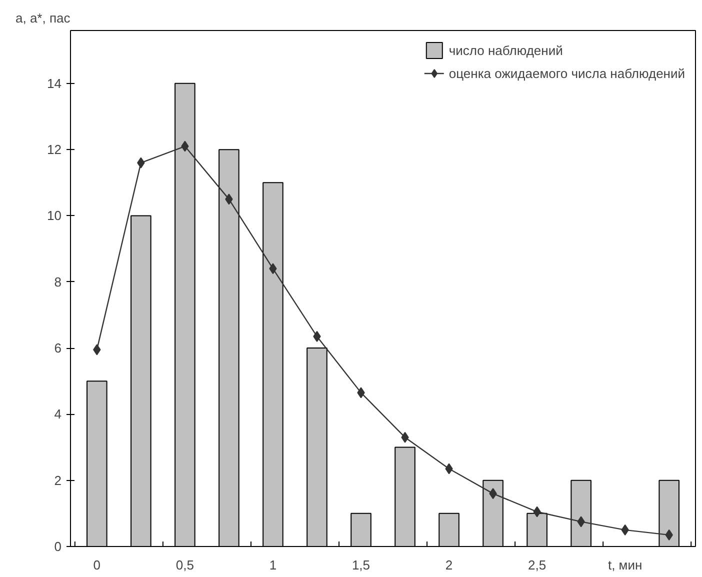  What do you see at coordinates (43, 18) in the screenshot?
I see `y-axis-title: a, a*, пас` at bounding box center [43, 18].